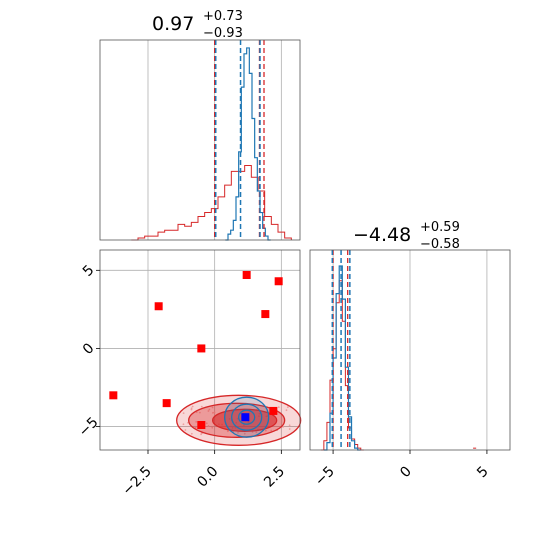 Image resolution: width=550 pixels, height=550 pixels. Describe the element at coordinates (325, 477) in the screenshot. I see `x-tick-label: −5` at that location.